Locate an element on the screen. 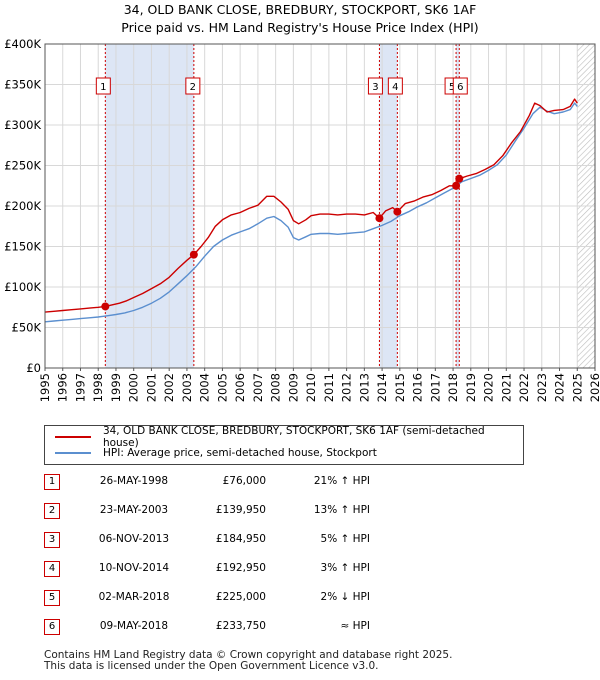 The image size is (600, 680). x-tick-label: 2000 is located at coordinates (134, 387).